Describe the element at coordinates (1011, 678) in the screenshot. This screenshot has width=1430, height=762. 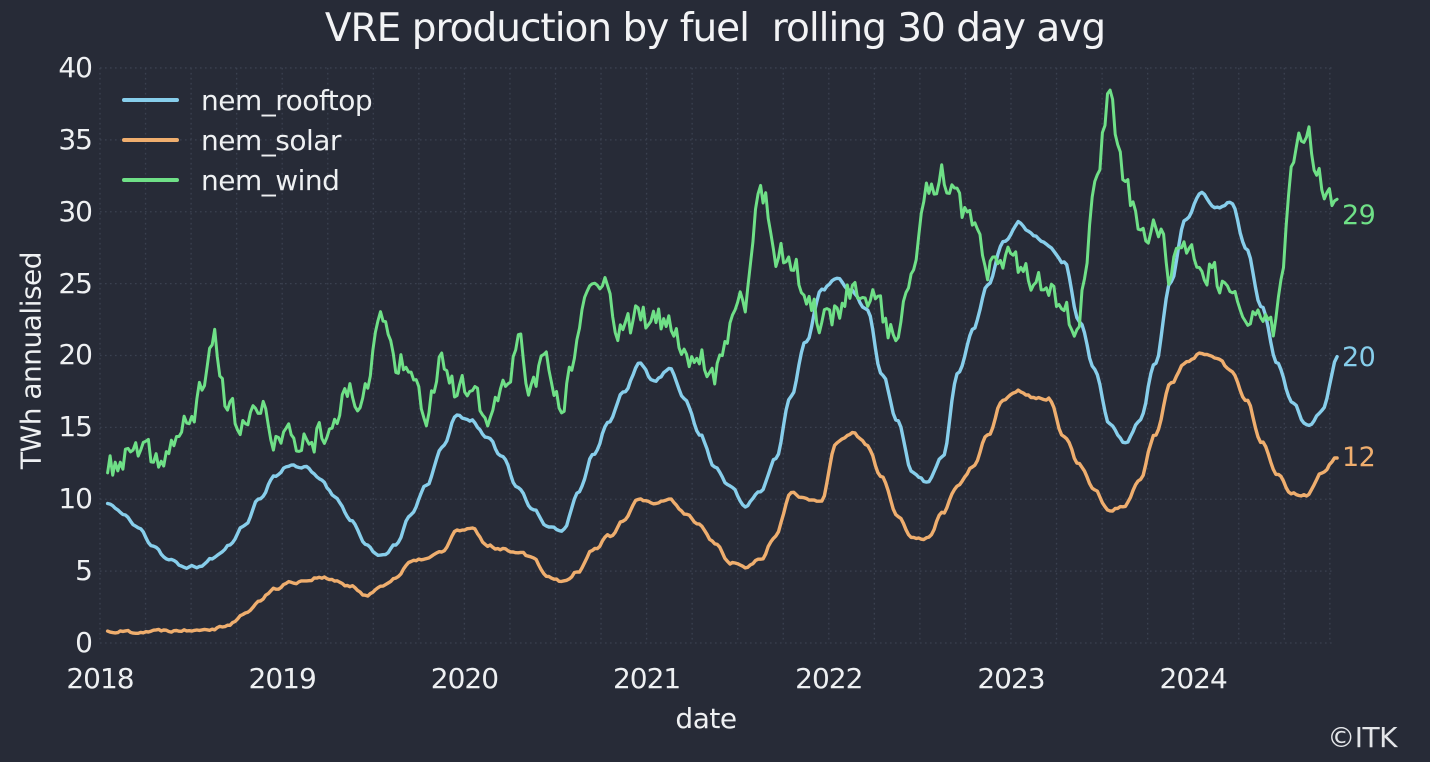
I see `x-tick-2023: 2023` at that location.